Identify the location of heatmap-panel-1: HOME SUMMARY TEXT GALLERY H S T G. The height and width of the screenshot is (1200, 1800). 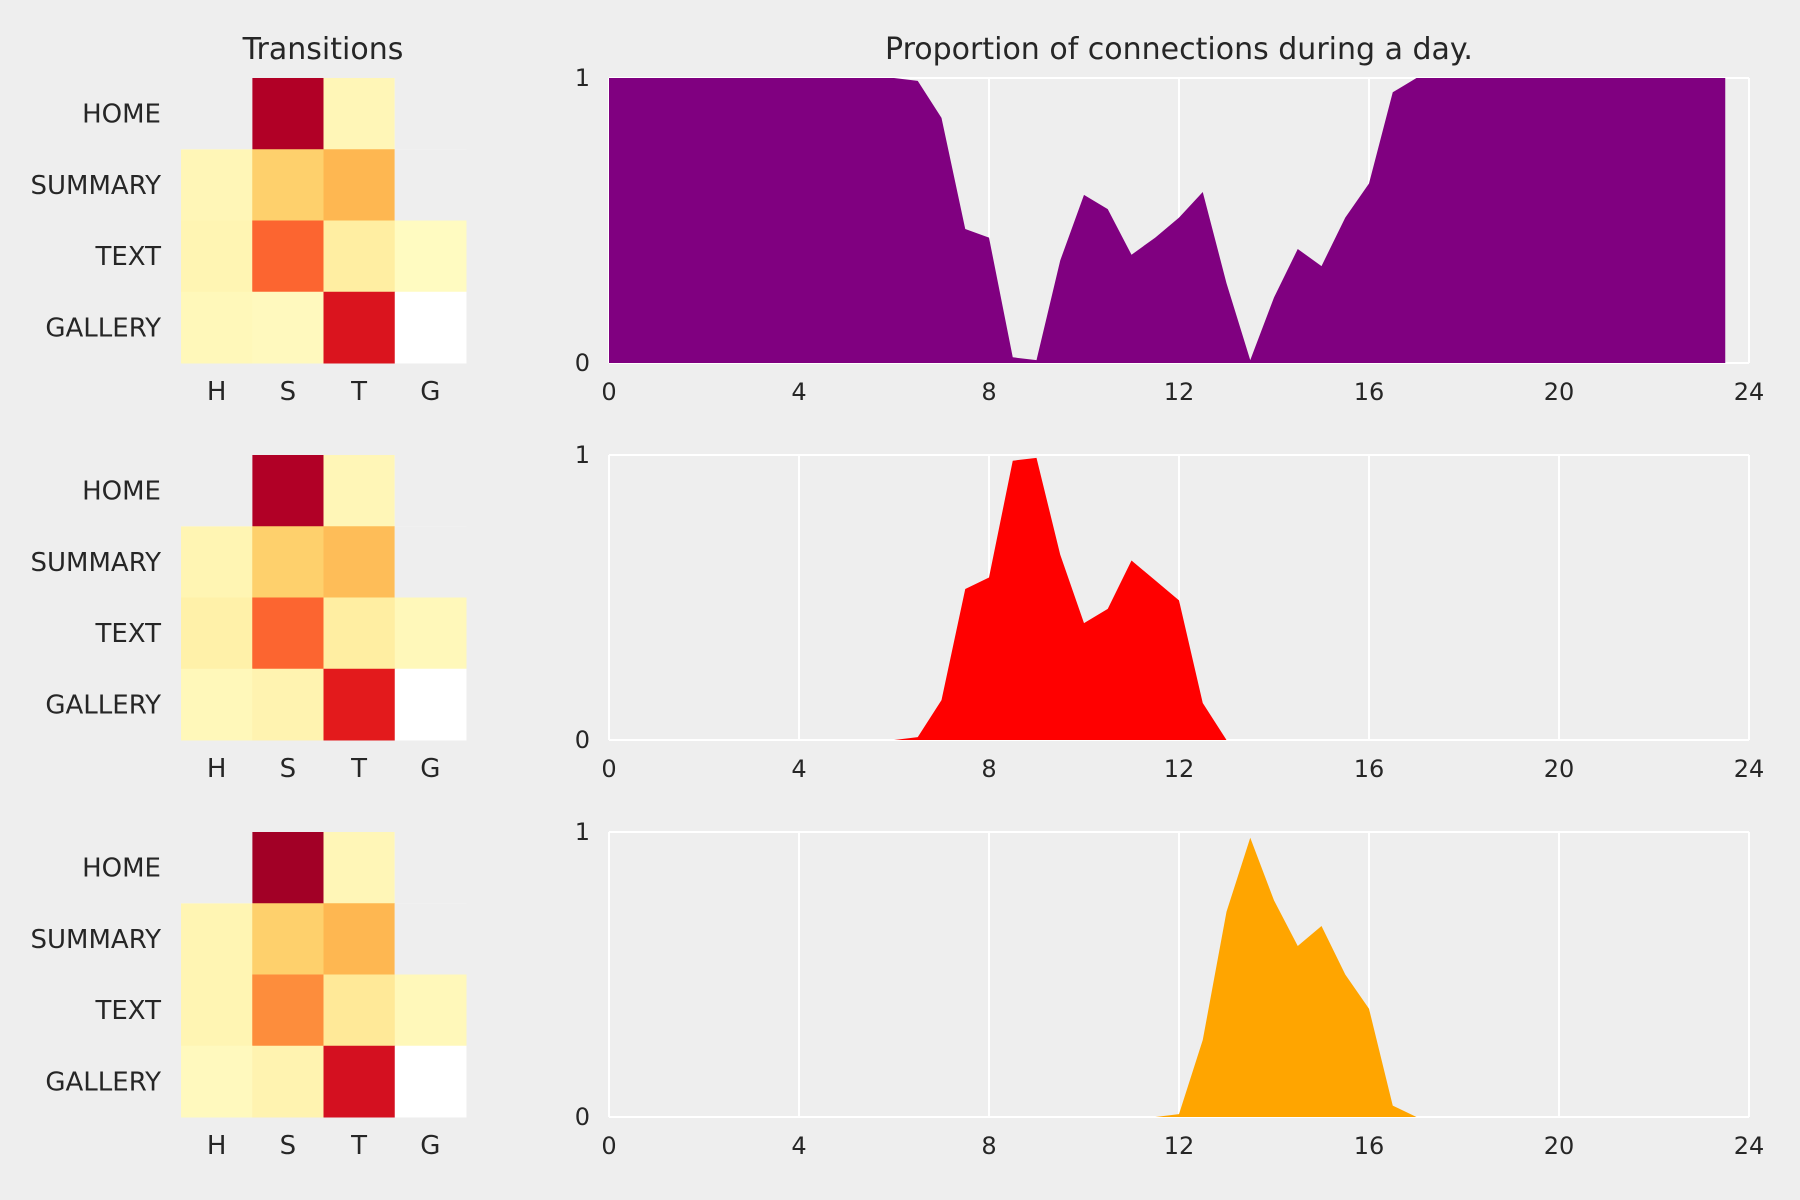
(249, 242).